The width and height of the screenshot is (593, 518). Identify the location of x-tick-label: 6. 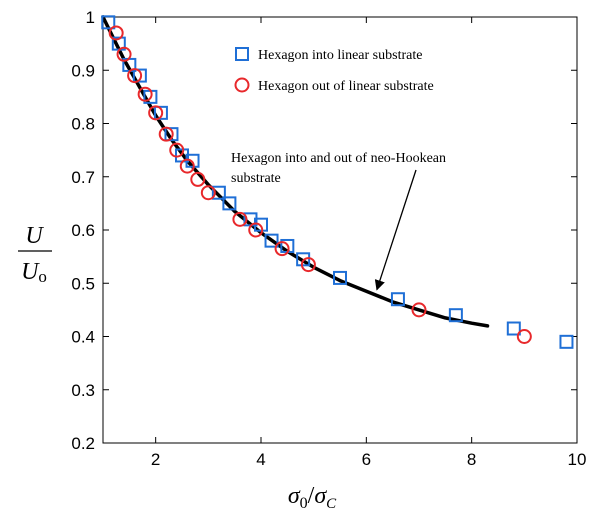
(366, 459).